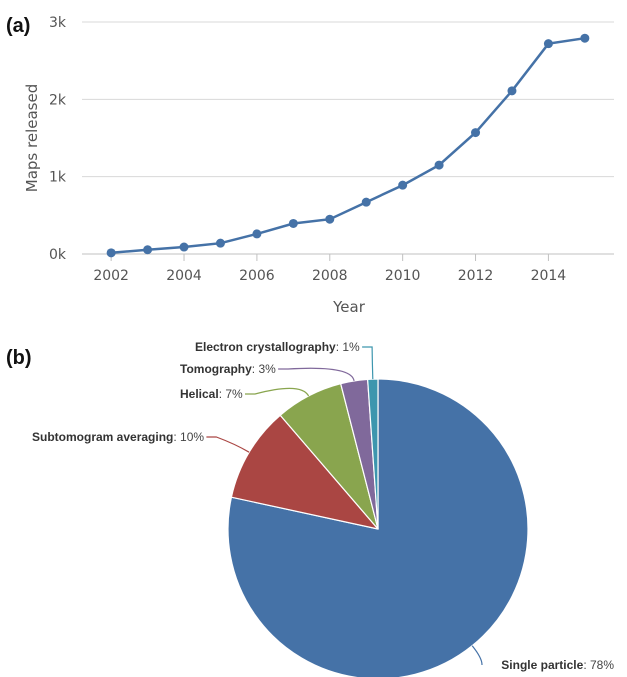 This screenshot has height=677, width=627. I want to click on x-tick-labels: 2002 2004 2006 2008 2010 2012 2014, so click(329, 269).